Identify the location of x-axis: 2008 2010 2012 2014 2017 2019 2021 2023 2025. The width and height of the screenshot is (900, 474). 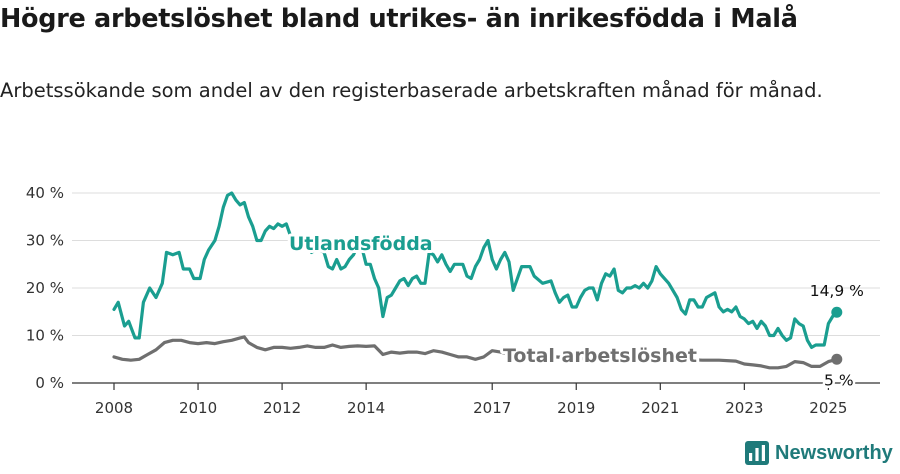
(476, 399).